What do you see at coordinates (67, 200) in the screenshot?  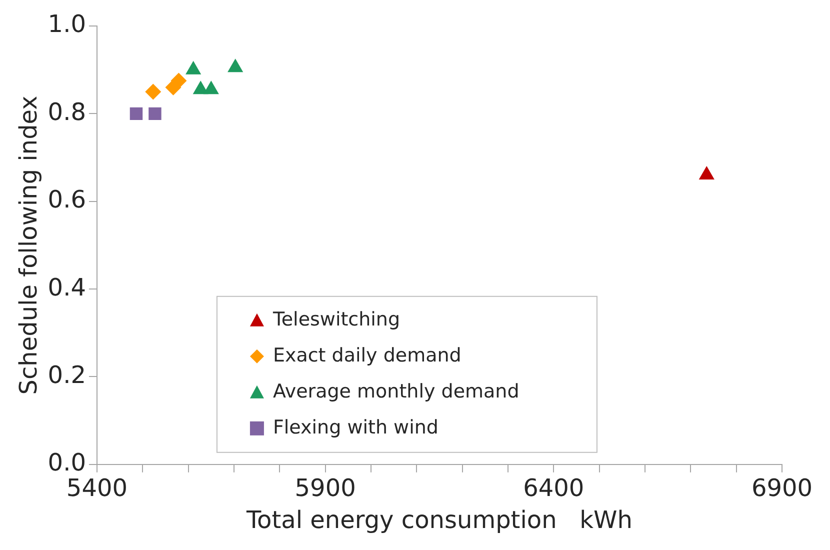 I see `y-tick-label: 0.6` at bounding box center [67, 200].